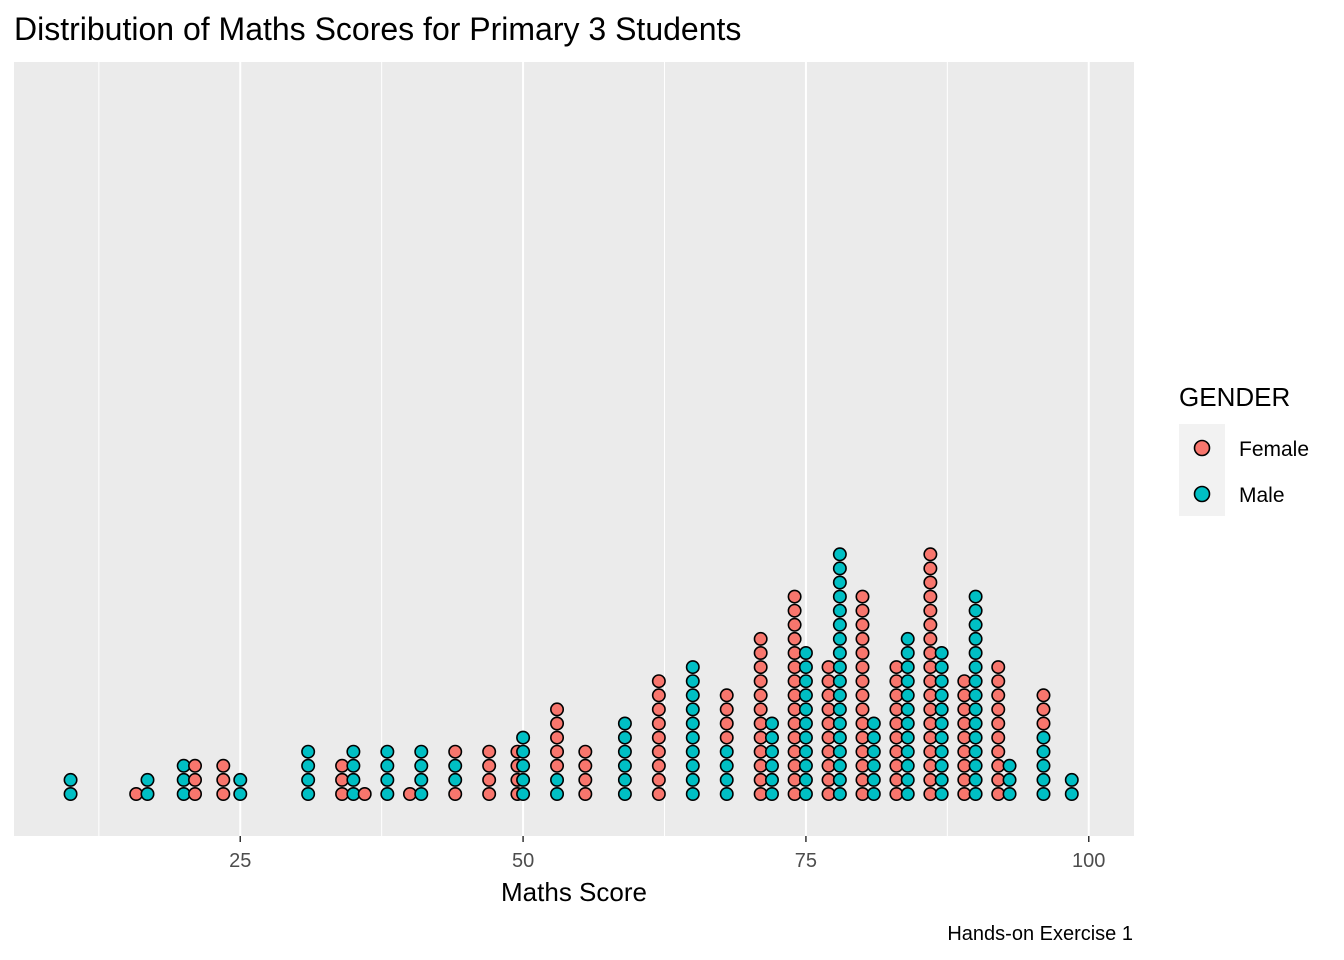 The width and height of the screenshot is (1344, 960). I want to click on x-tick-label: 50, so click(523, 861).